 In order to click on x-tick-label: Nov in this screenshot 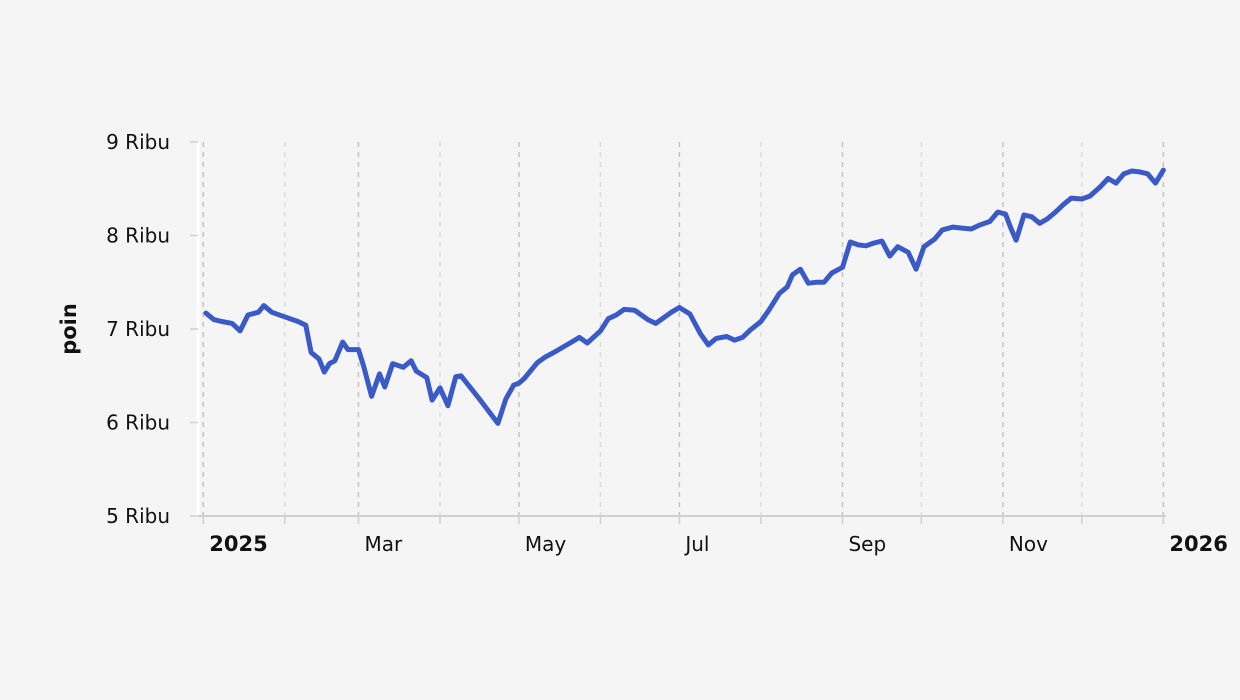, I will do `click(1028, 544)`.